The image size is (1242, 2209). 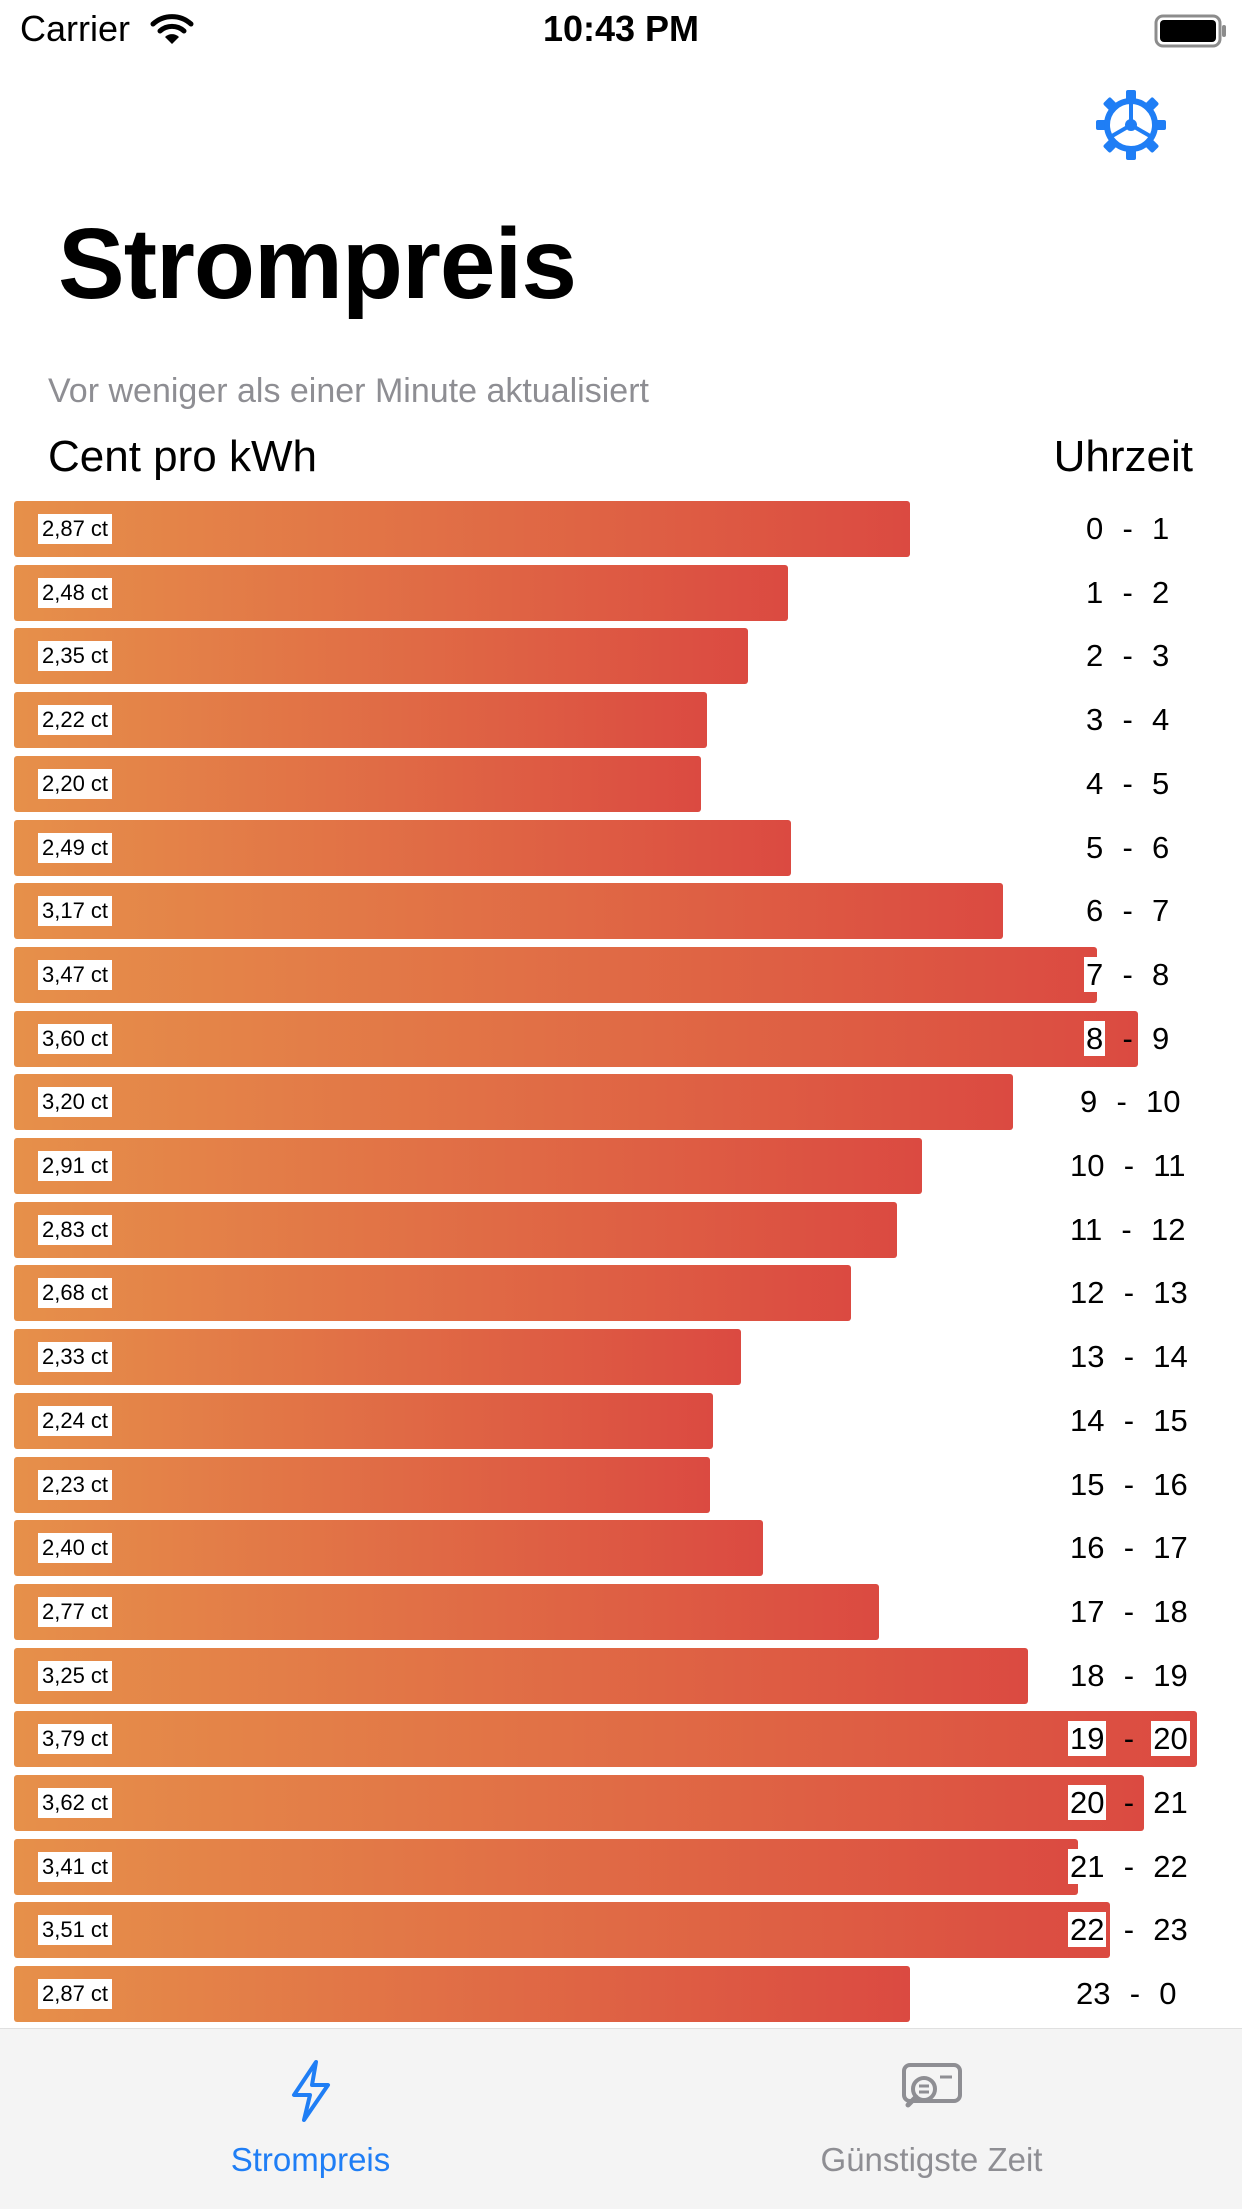 I want to click on price-row: 2,23 ct 15 - 16, so click(x=621, y=1484).